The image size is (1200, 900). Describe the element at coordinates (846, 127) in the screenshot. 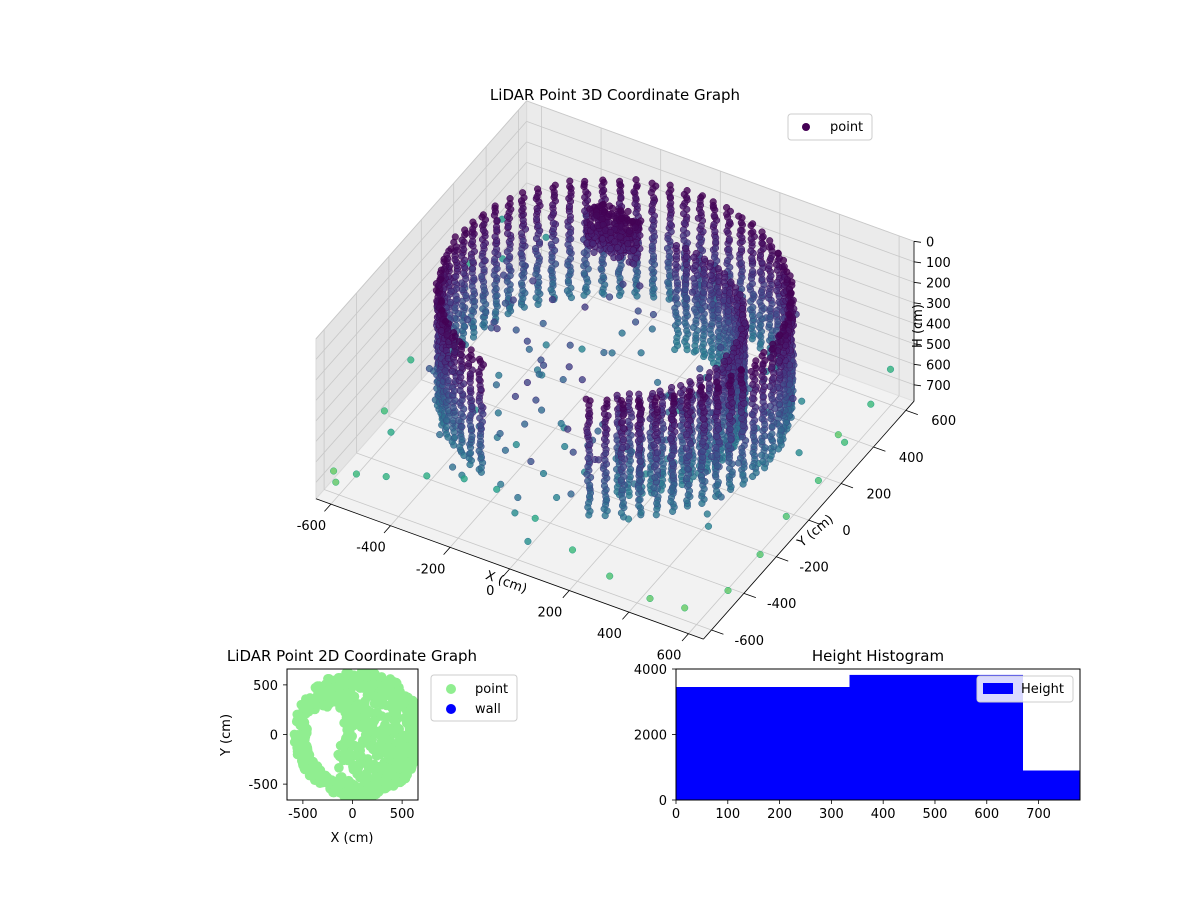

I see `chart-3d-legend-label: point` at that location.